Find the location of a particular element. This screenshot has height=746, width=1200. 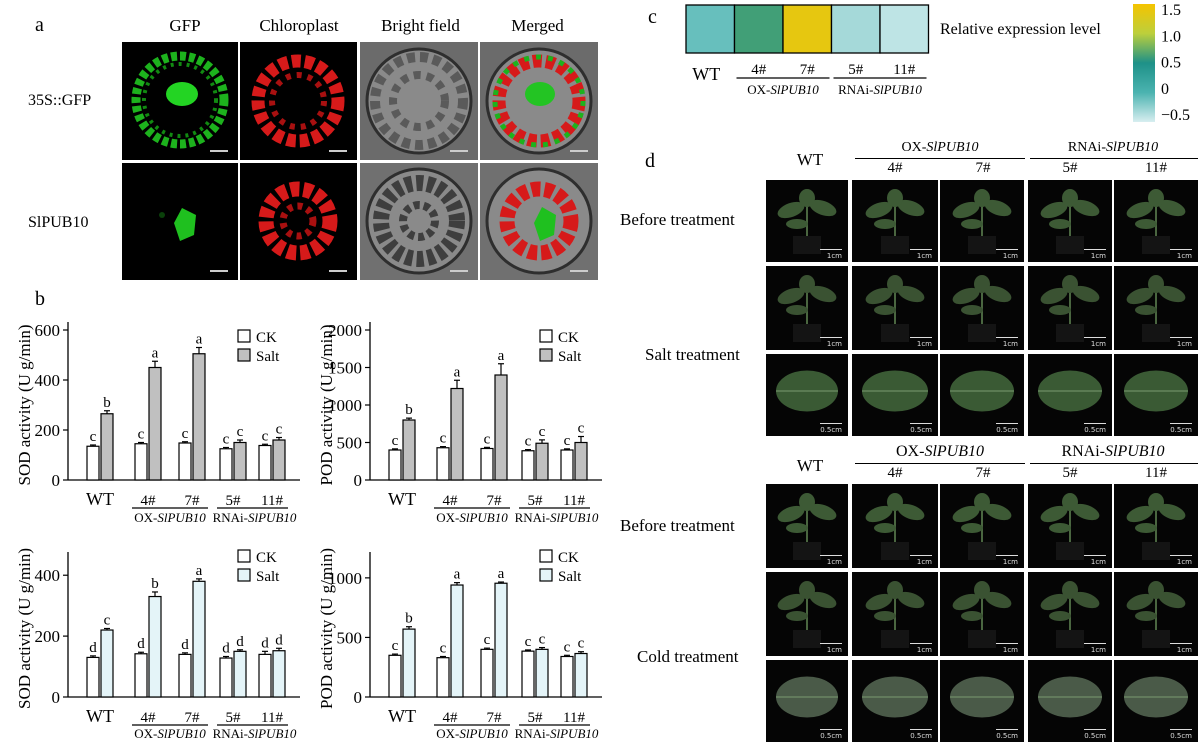

photo-cold-plant-1: 1cm is located at coordinates (895, 614).